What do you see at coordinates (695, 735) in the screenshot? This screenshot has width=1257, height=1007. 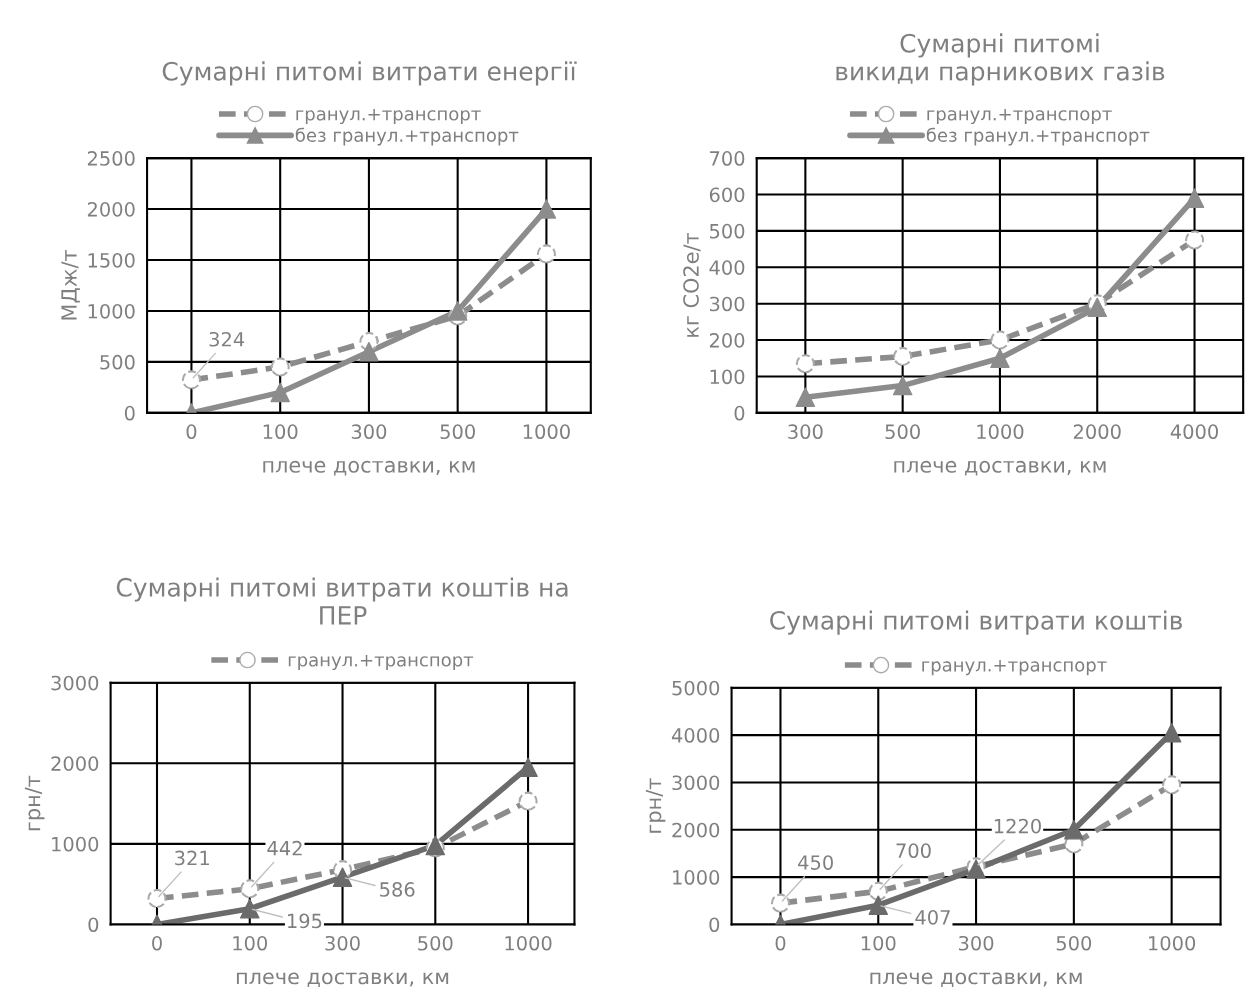 I see `y-tick-label: 4000` at bounding box center [695, 735].